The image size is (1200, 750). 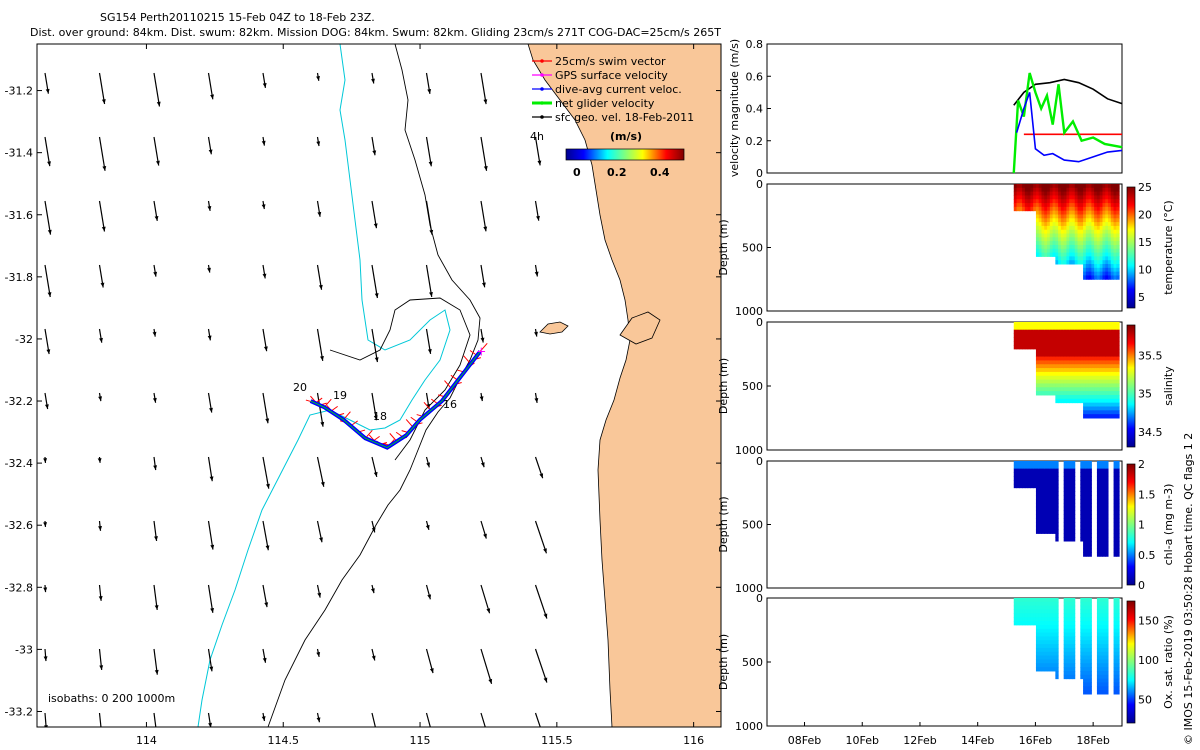 I want to click on velocity-ytick-label: 0.8, so click(x=755, y=44).